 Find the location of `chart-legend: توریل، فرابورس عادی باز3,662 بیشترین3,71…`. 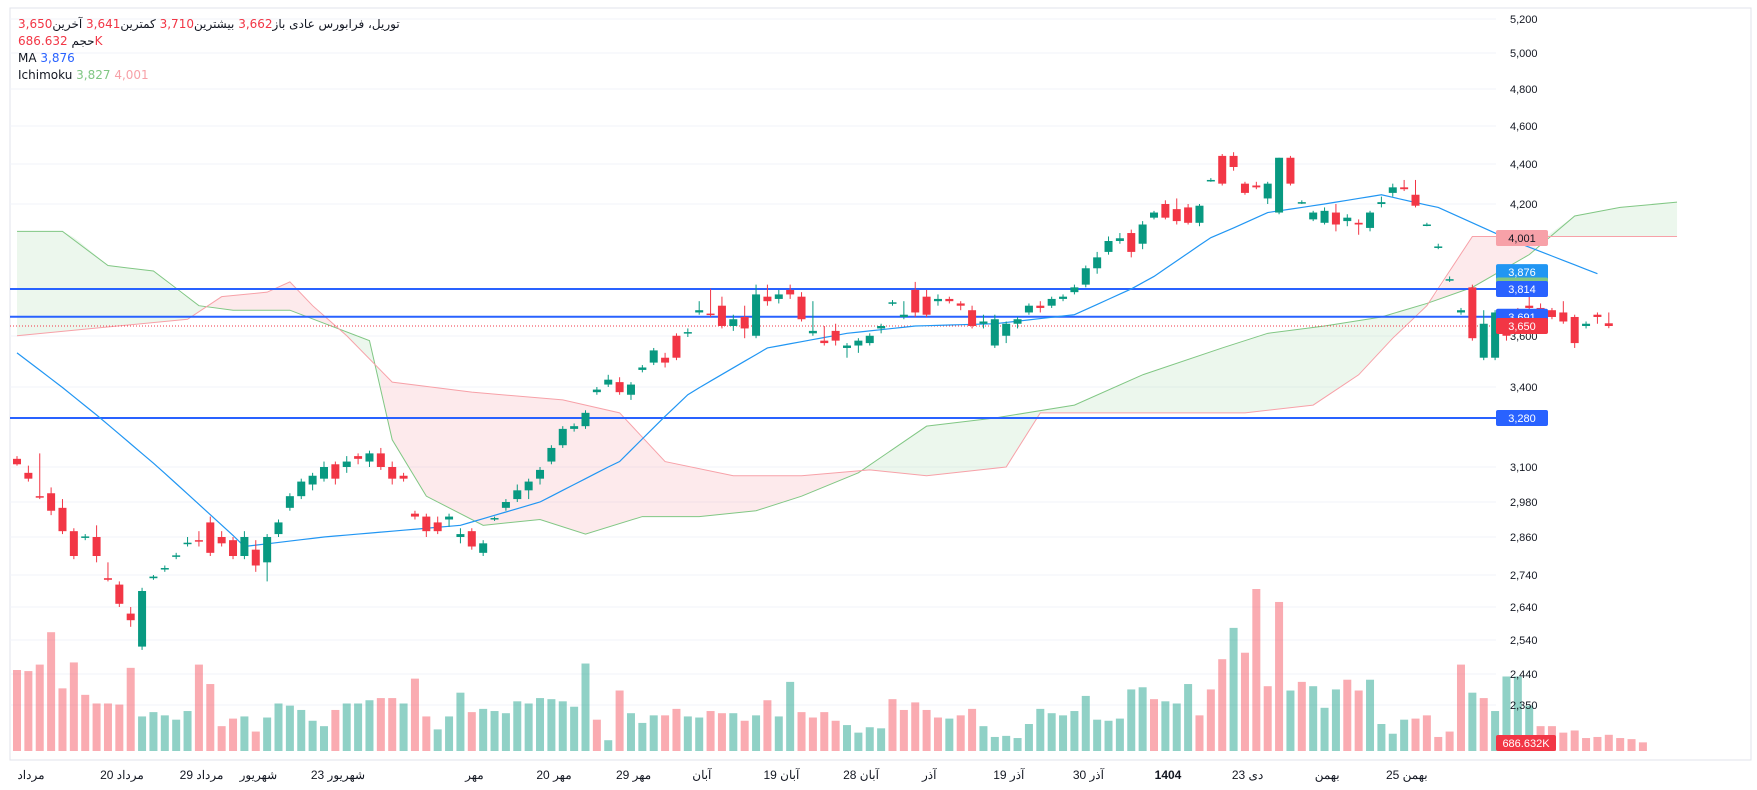

chart-legend: توریل، فرابورس عادی باز3,662 بیشترین3,71… is located at coordinates (209, 50).